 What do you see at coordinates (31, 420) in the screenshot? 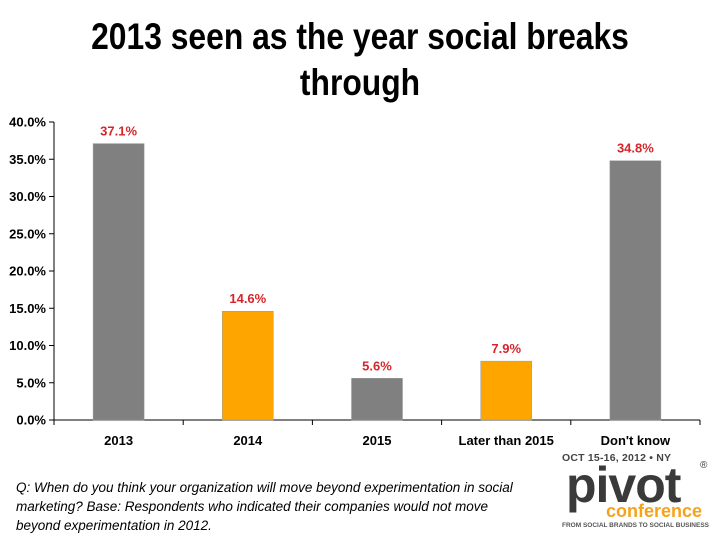
I see `y-tick-label: 0.0%` at bounding box center [31, 420].